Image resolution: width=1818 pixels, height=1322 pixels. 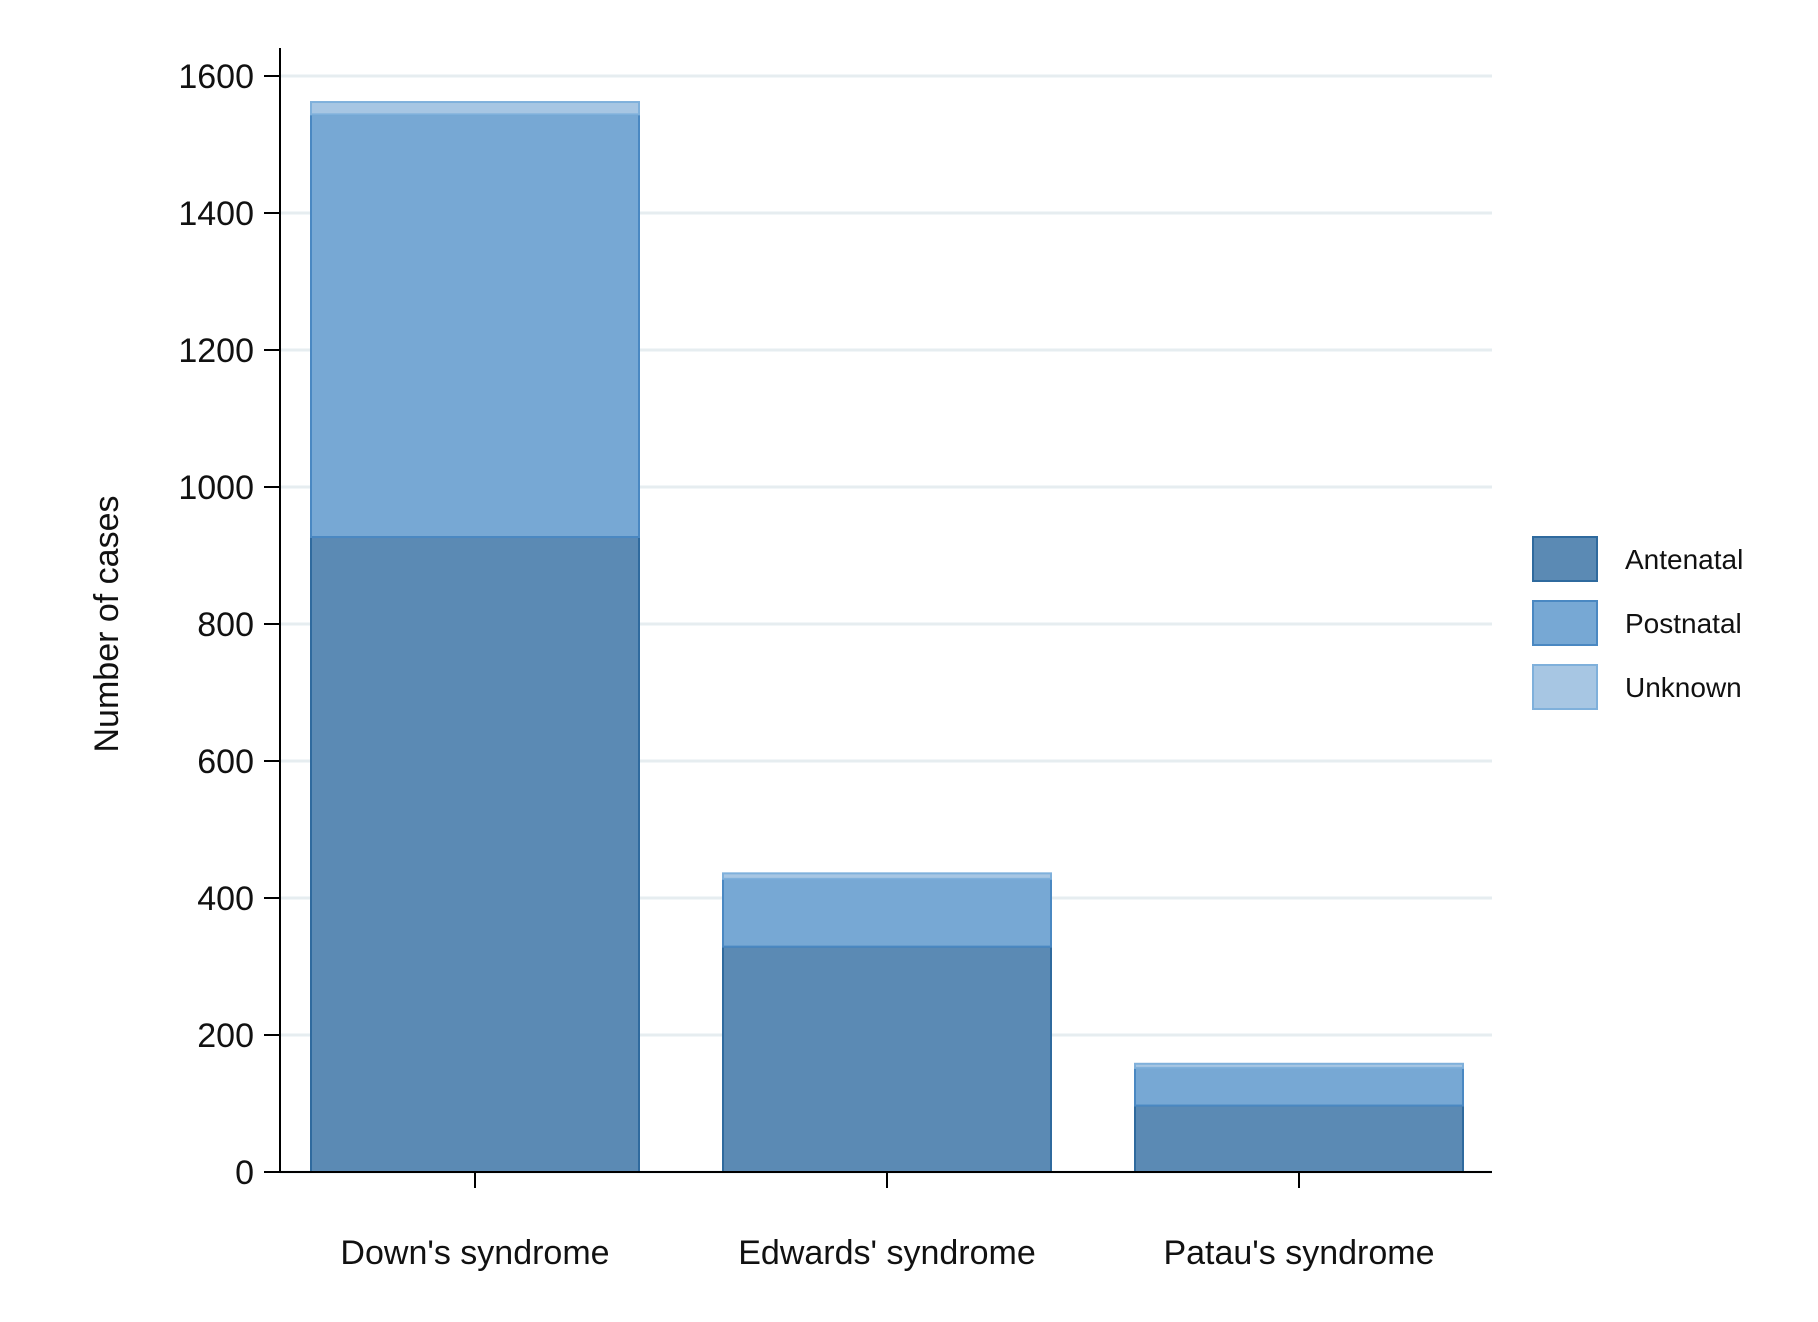 I want to click on y-tick-label: 400, so click(x=225, y=899).